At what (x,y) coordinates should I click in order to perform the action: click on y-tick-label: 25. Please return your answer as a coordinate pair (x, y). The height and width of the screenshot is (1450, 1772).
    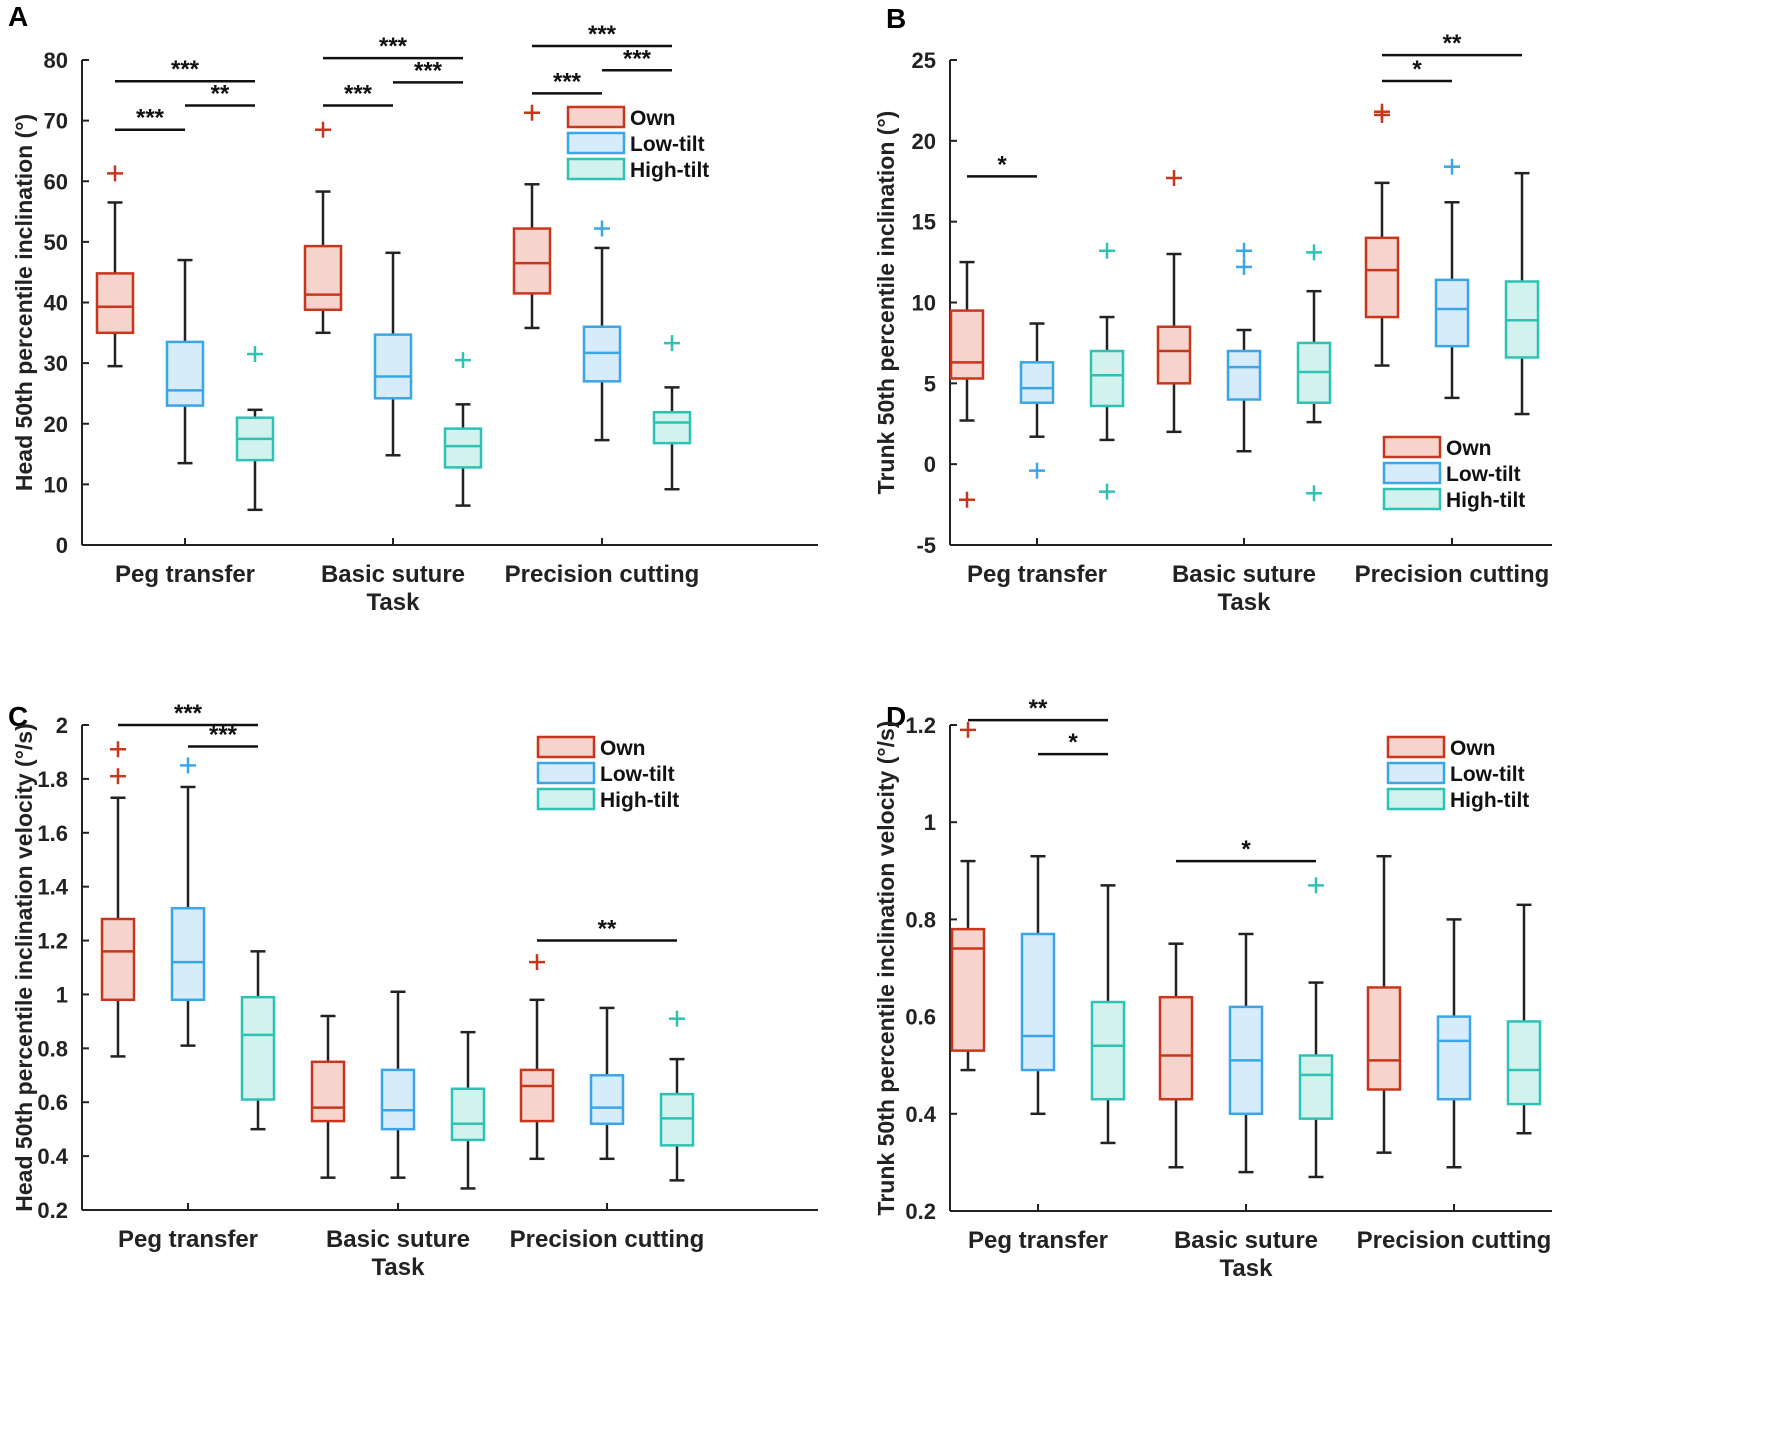
    Looking at the image, I should click on (924, 60).